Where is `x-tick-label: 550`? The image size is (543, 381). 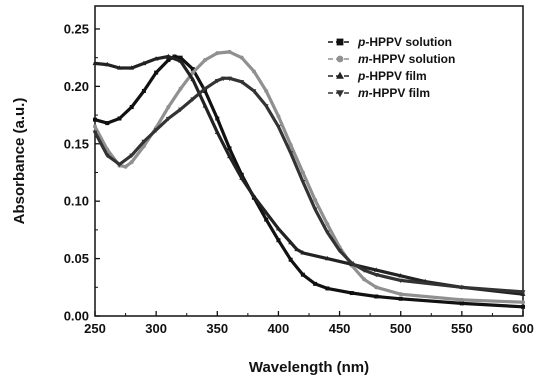
x-tick-label: 550 is located at coordinates (462, 328).